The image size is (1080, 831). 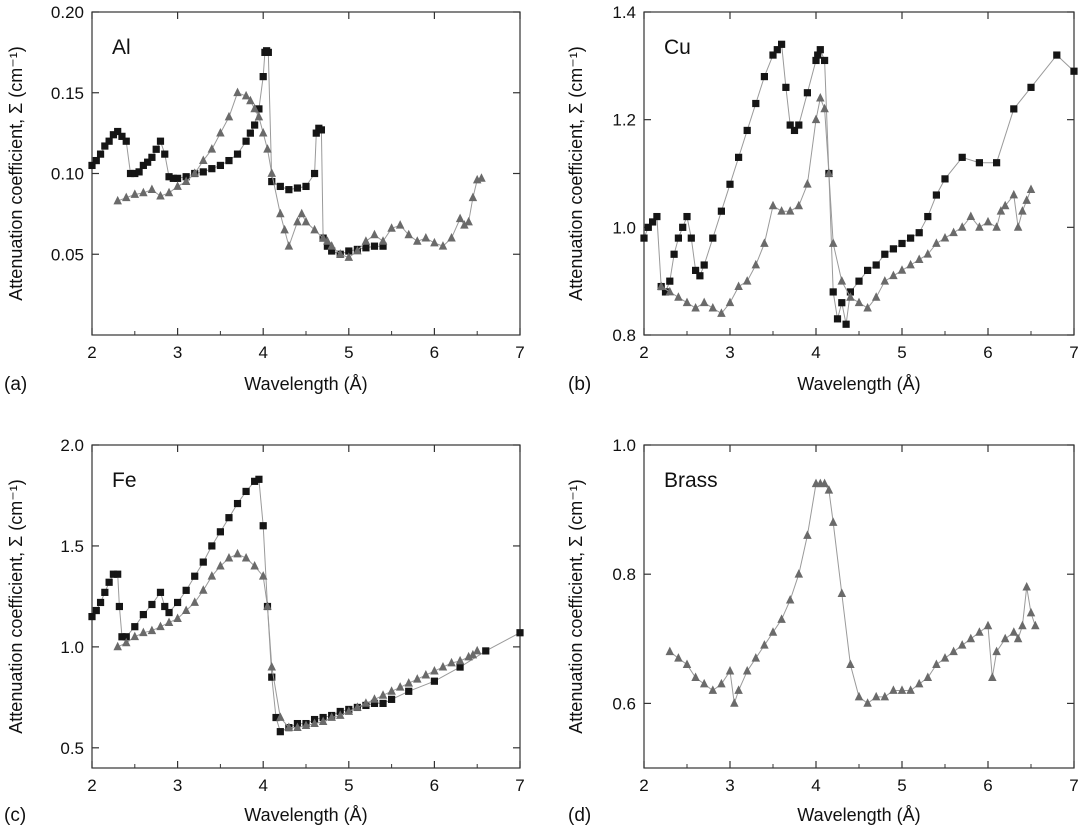 I want to click on y-tick-label: 0.5, so click(x=72, y=748).